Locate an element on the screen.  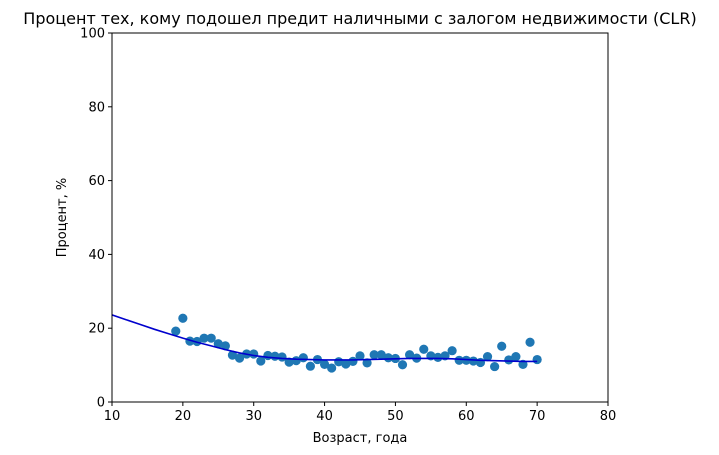
x-tick-label: 10 is located at coordinates (112, 416).